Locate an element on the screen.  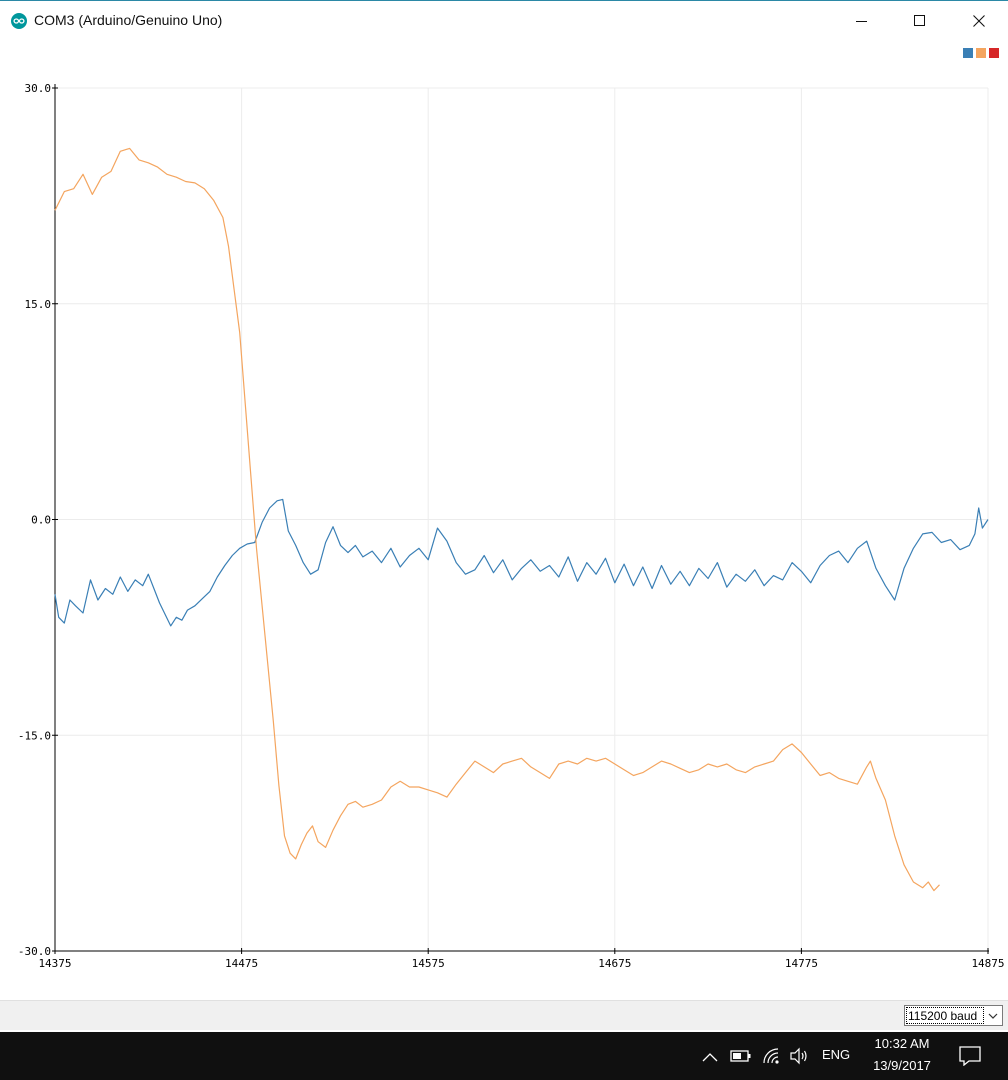
x-tick-label: 14875 is located at coordinates (987, 963).